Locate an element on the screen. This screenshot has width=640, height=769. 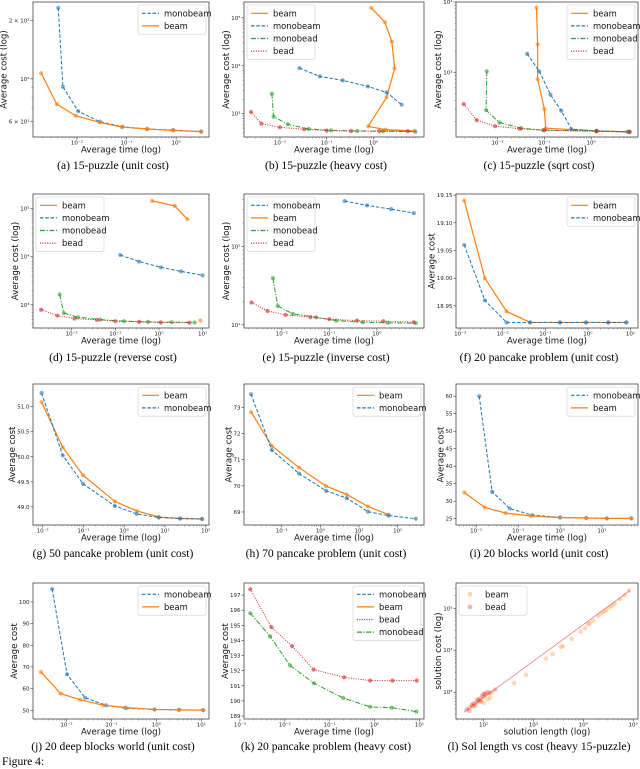
y-axis-label: solution cost (log) is located at coordinates (439, 650).